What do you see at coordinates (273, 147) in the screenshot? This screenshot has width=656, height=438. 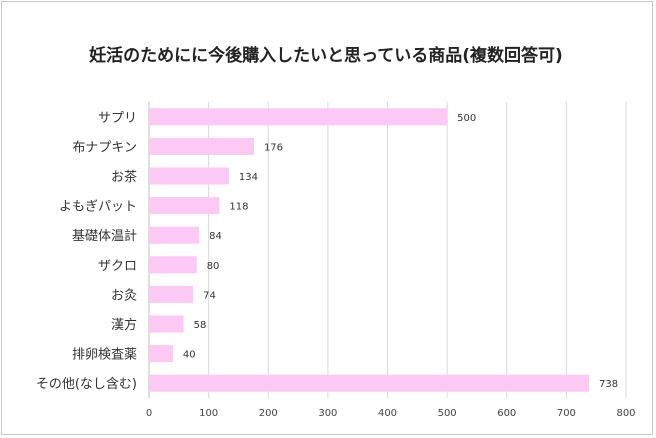 I see `value-label: 176` at bounding box center [273, 147].